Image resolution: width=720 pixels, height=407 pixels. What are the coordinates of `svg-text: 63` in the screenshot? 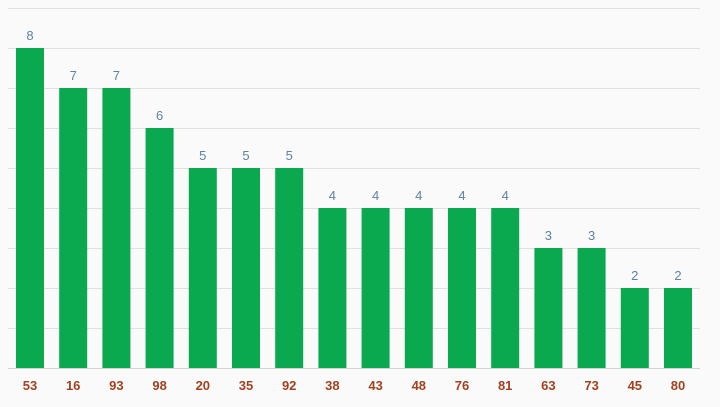 It's located at (548, 385).